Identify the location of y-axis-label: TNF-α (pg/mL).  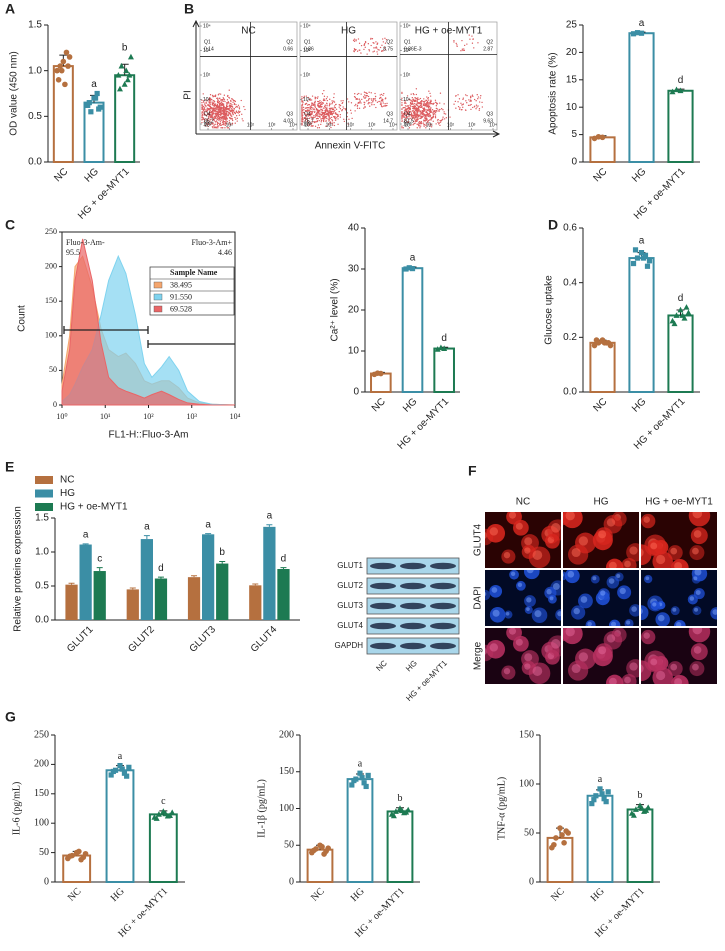
(501, 808).